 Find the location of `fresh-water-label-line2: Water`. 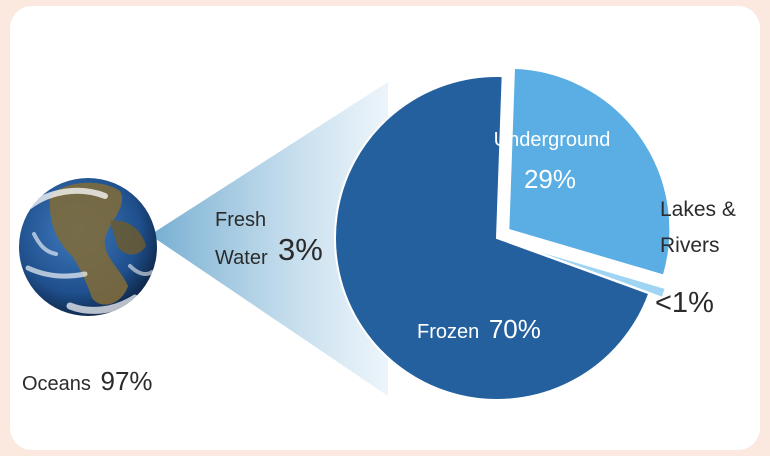

fresh-water-label-line2: Water is located at coordinates (241, 258).